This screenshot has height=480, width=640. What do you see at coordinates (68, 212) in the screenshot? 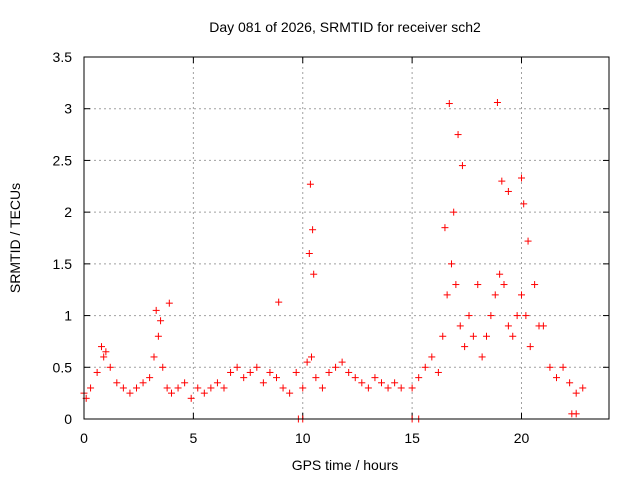
I see `y-tick-label: 2` at bounding box center [68, 212].